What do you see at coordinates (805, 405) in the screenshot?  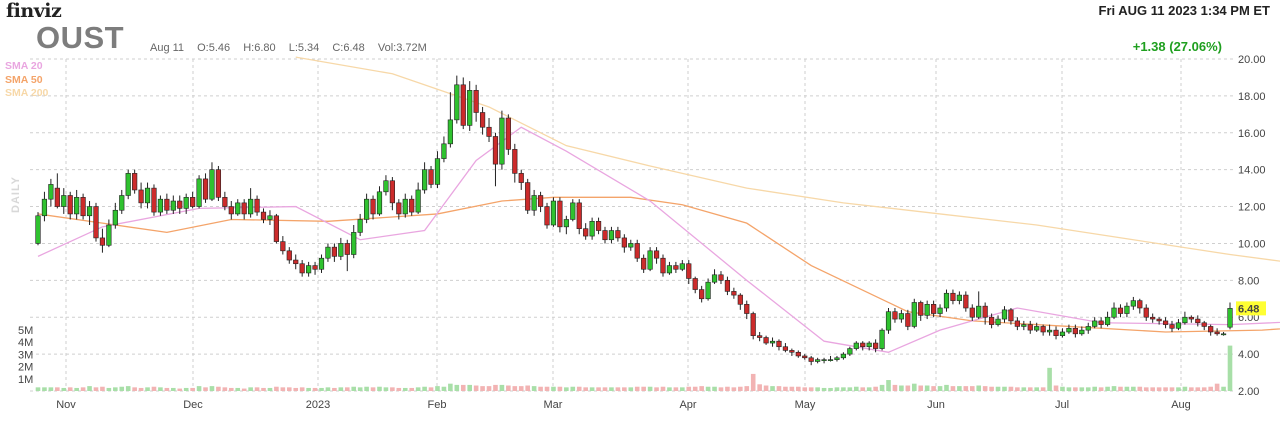 I see `x-tick-label: May` at bounding box center [805, 405].